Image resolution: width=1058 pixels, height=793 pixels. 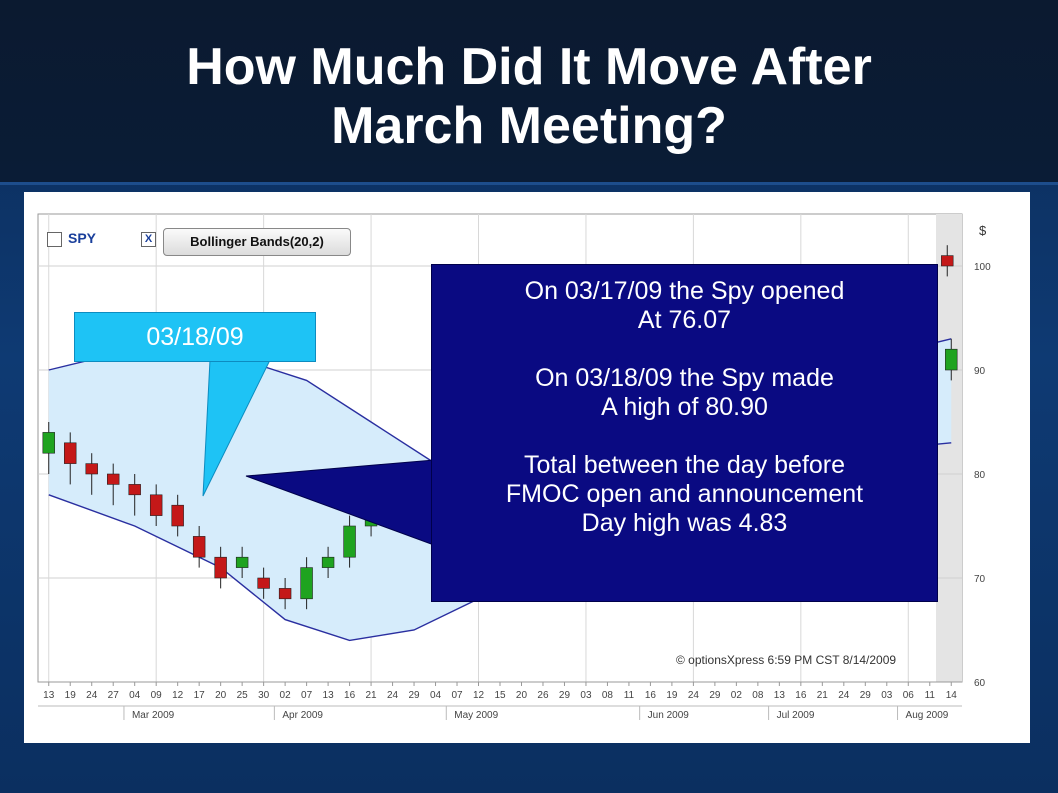 What do you see at coordinates (529, 126) in the screenshot?
I see `slide-title-line-2: March Meeting?` at bounding box center [529, 126].